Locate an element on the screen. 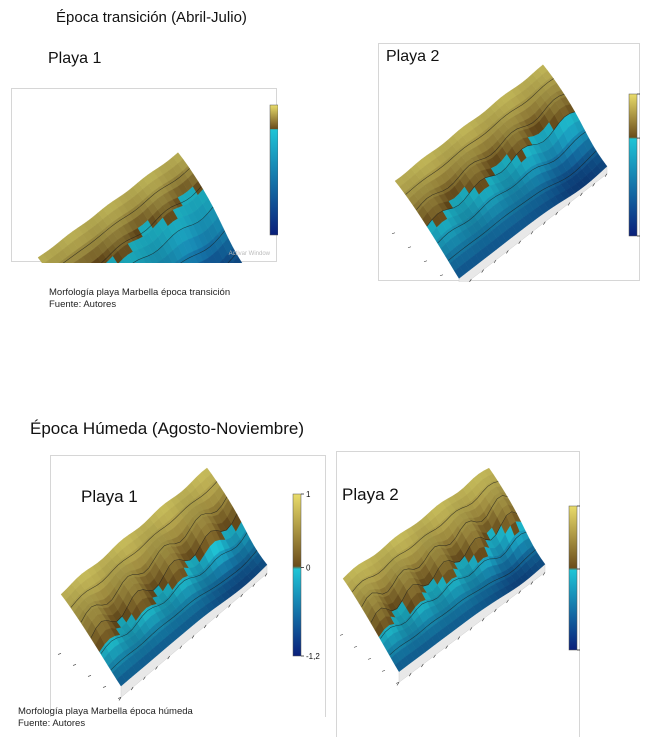 The image size is (666, 739). surface-chart-playa2-humeda: 0,70-0,9 is located at coordinates (459, 576).